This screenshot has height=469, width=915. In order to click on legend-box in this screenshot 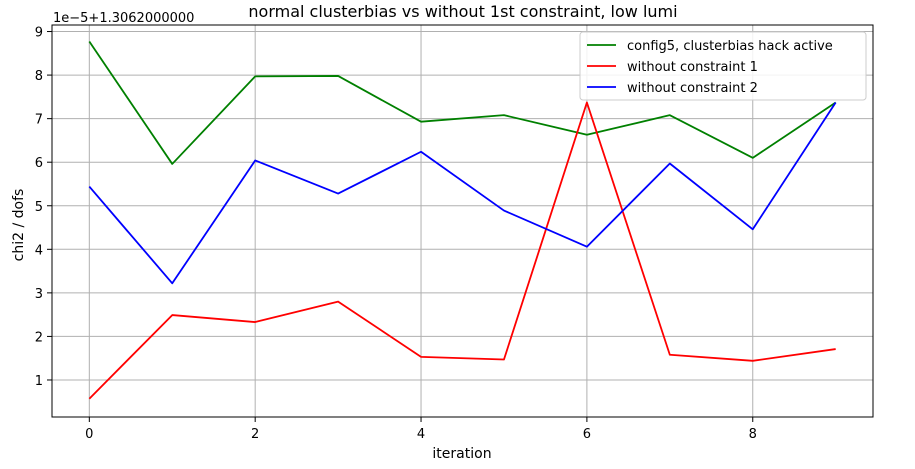, I will do `click(723, 66)`.